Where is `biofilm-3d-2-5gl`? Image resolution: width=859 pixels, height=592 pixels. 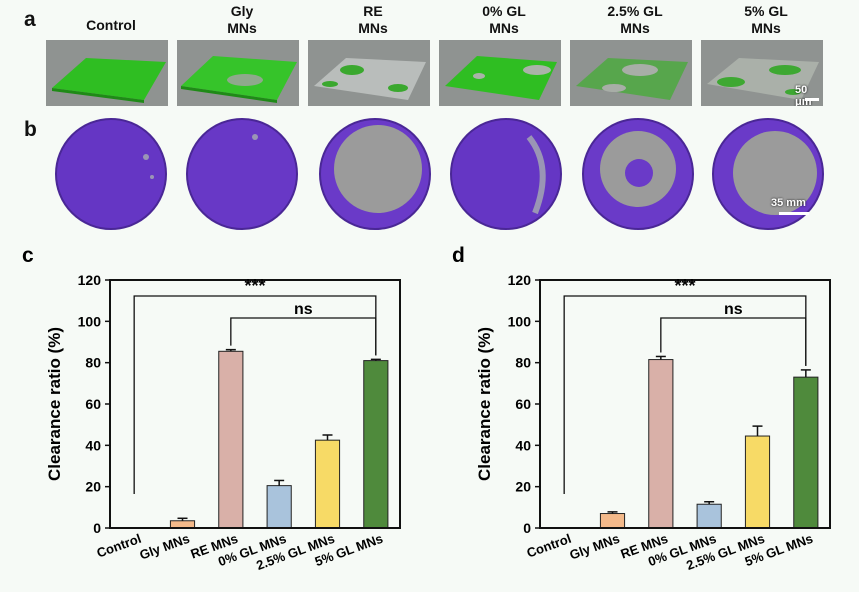
biofilm-3d-2-5gl is located at coordinates (631, 73).